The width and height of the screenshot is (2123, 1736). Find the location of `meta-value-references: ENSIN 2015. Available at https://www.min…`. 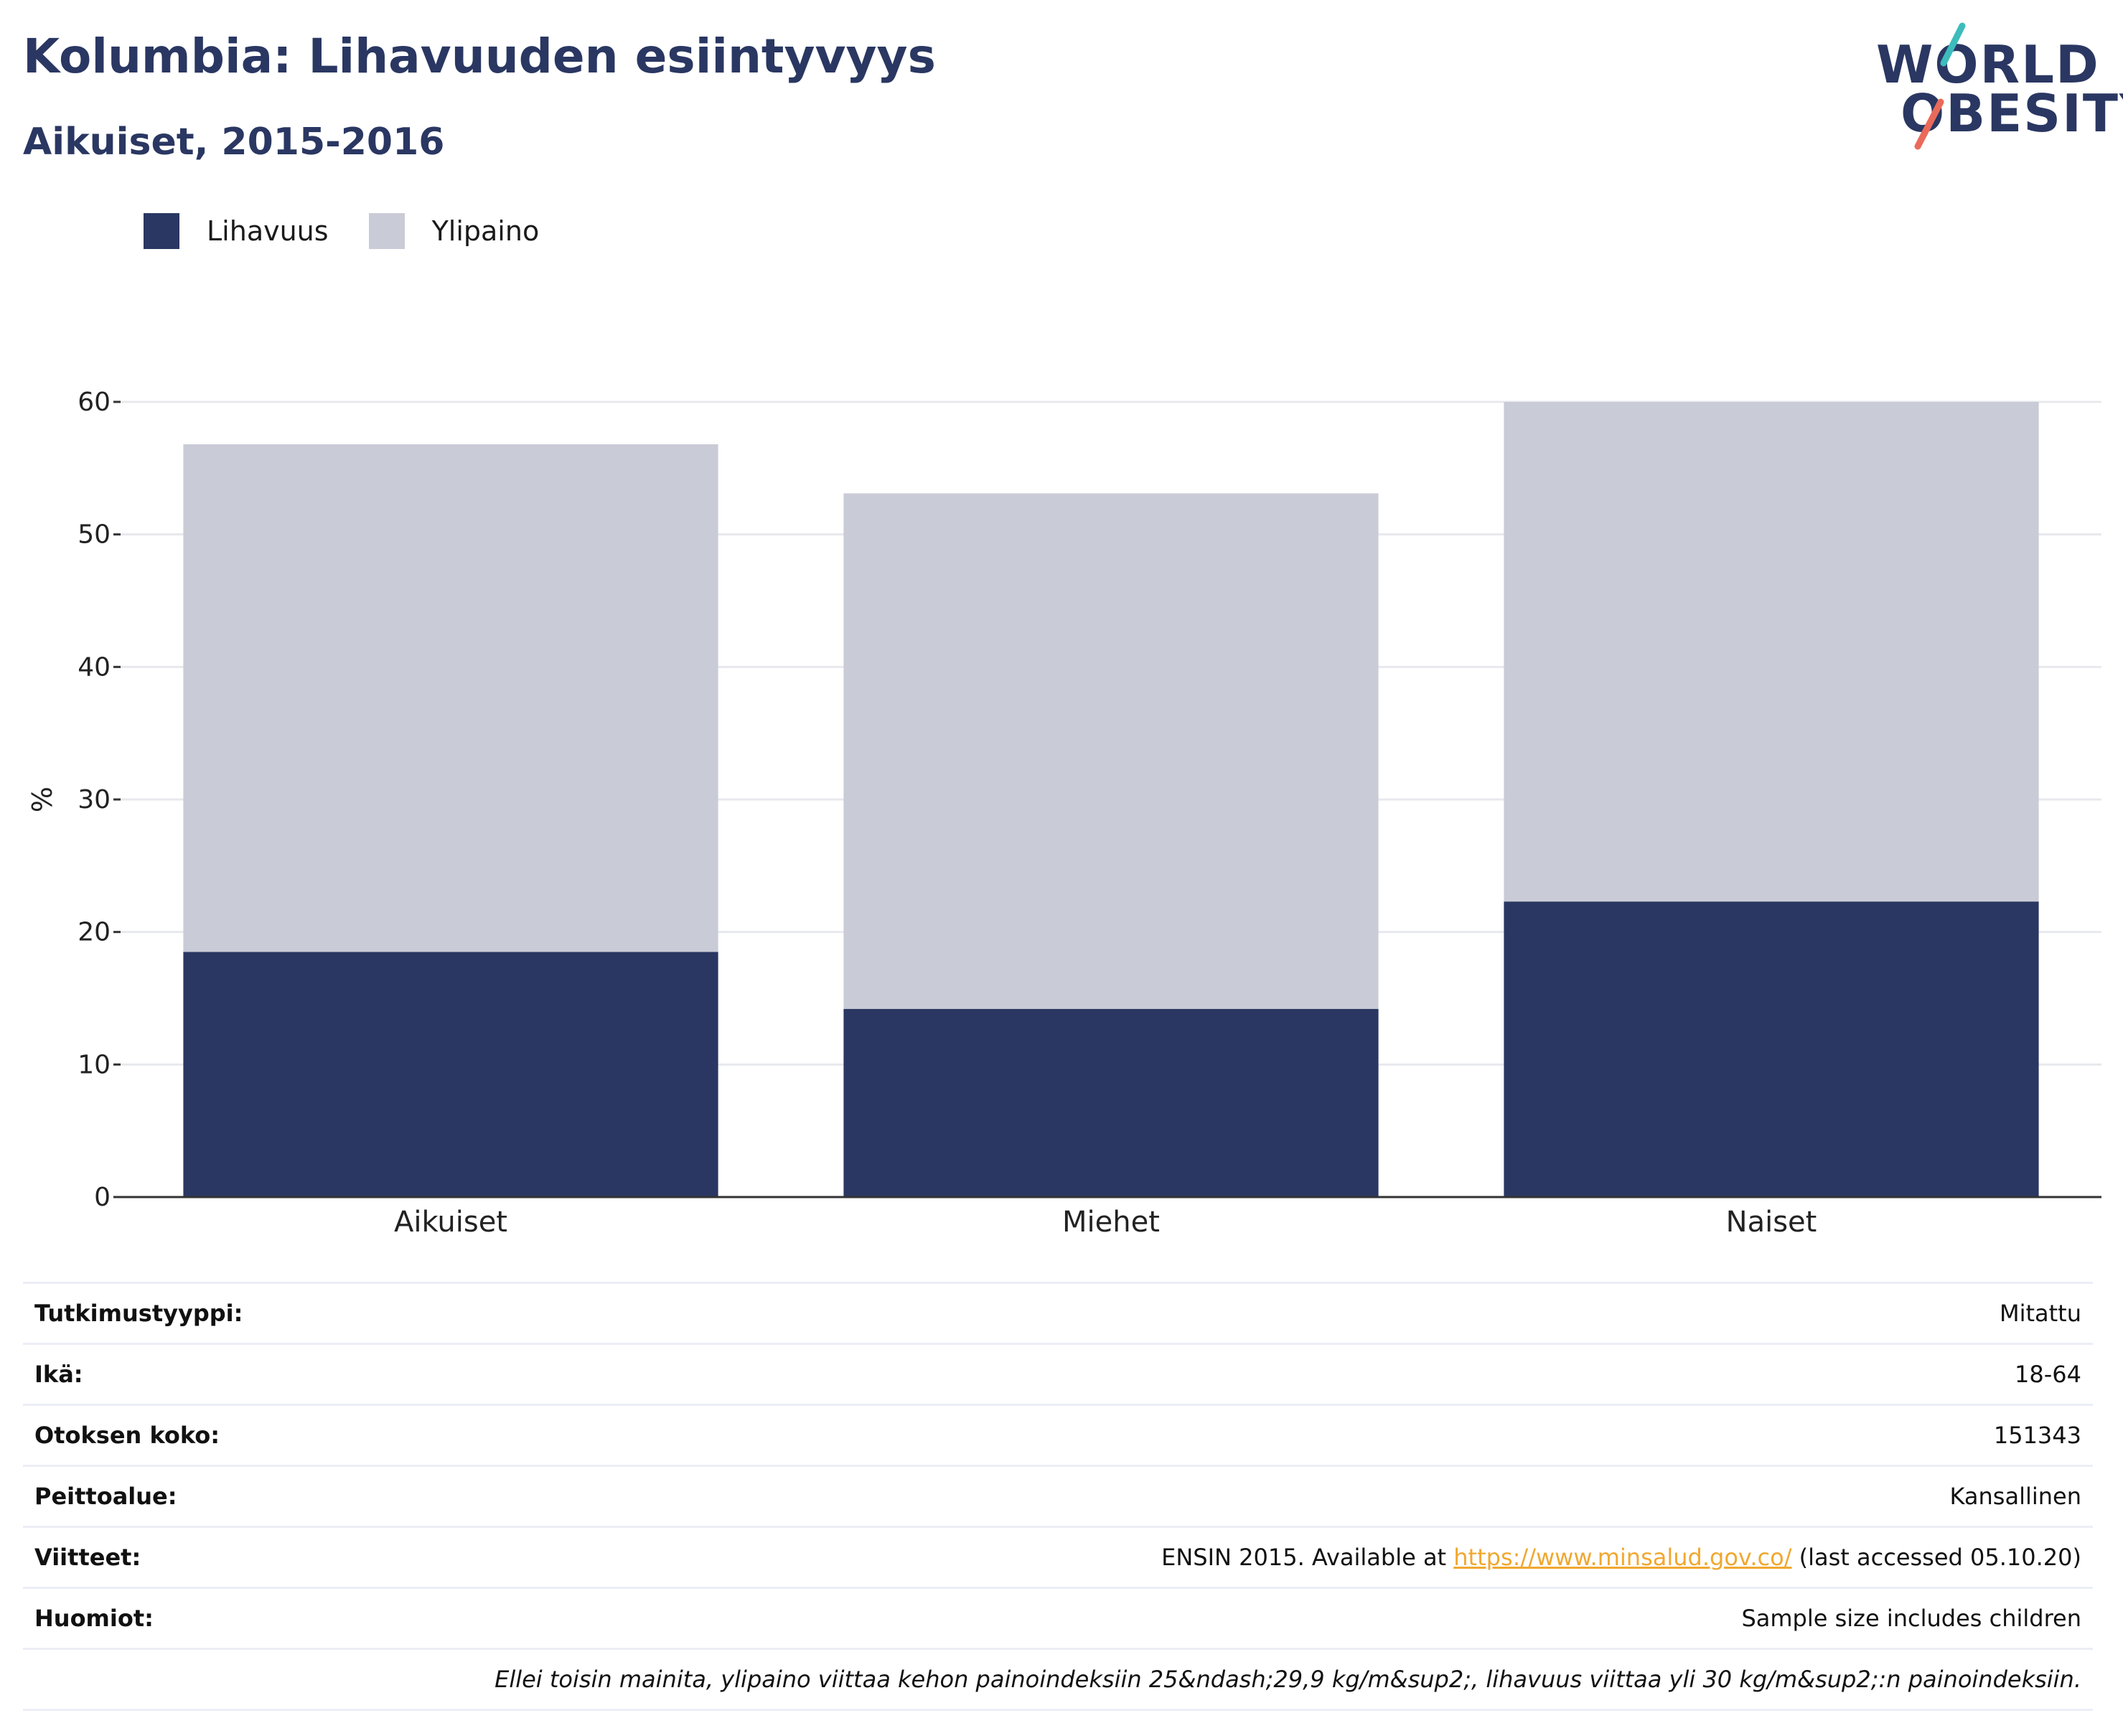

meta-value-references: ENSIN 2015. Available at https://www.min… is located at coordinates (1621, 1557).